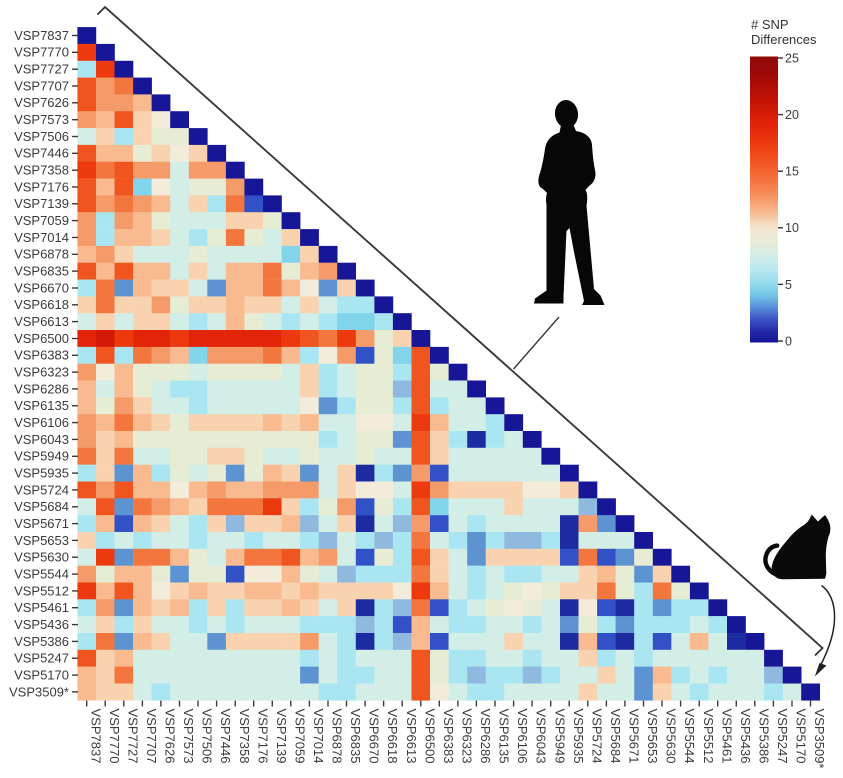 The width and height of the screenshot is (843, 778). What do you see at coordinates (784, 39) in the screenshot?
I see `svg-text: Differences` at bounding box center [784, 39].